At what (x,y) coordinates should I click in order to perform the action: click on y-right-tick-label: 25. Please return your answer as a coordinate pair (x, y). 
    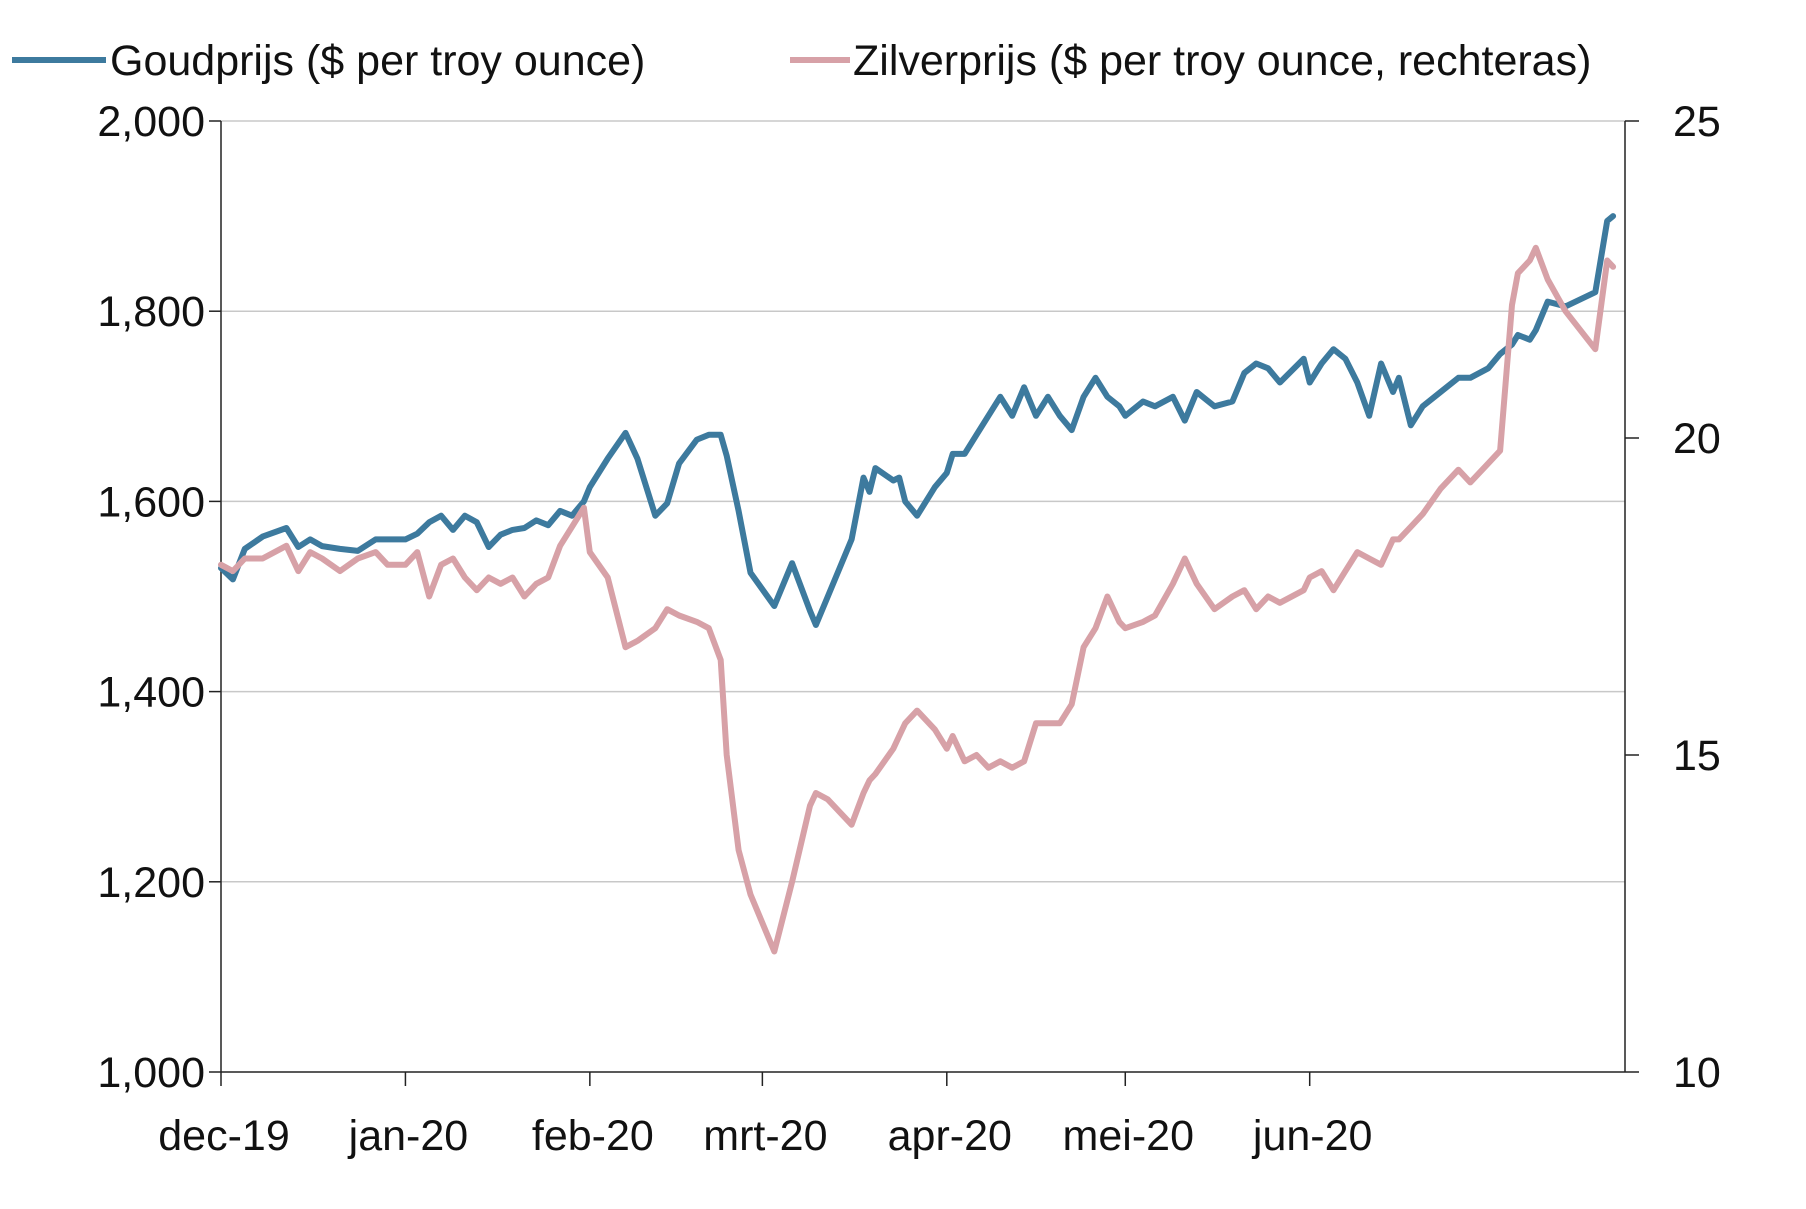
    Looking at the image, I should click on (1697, 122).